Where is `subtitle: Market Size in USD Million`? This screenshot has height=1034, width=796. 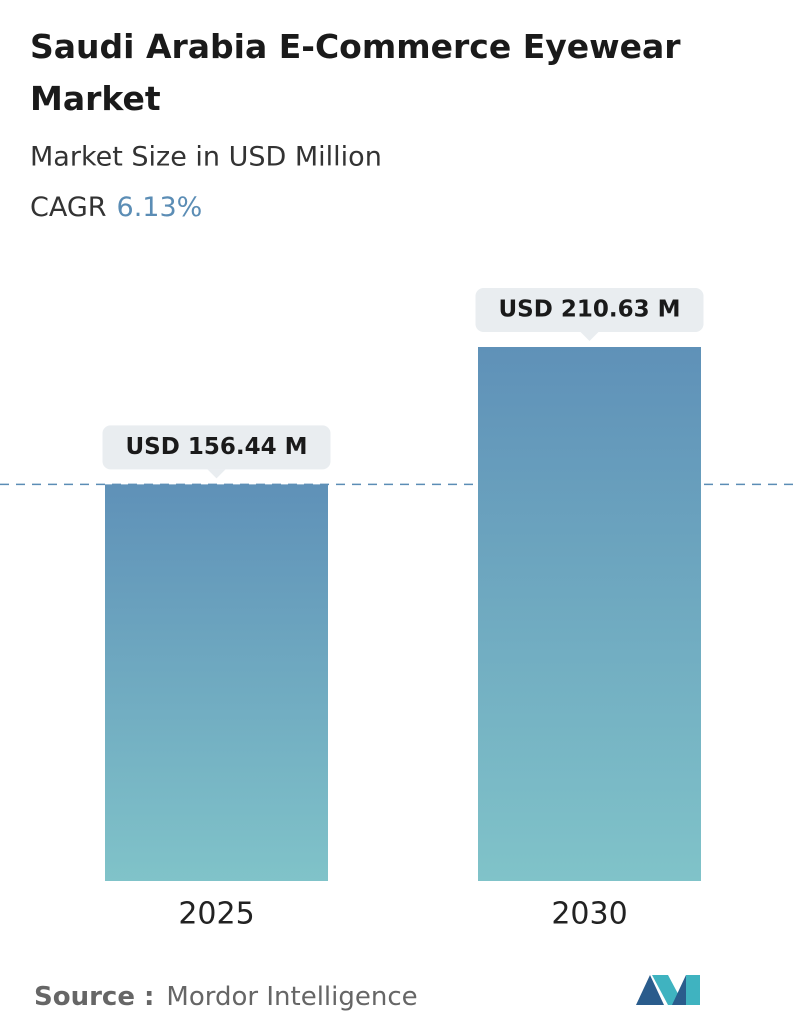 subtitle: Market Size in USD Million is located at coordinates (206, 157).